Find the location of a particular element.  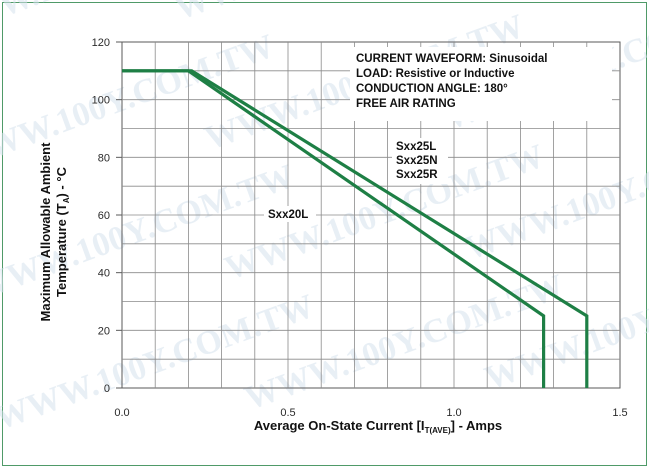

y-tick-label: 100 is located at coordinates (101, 101).